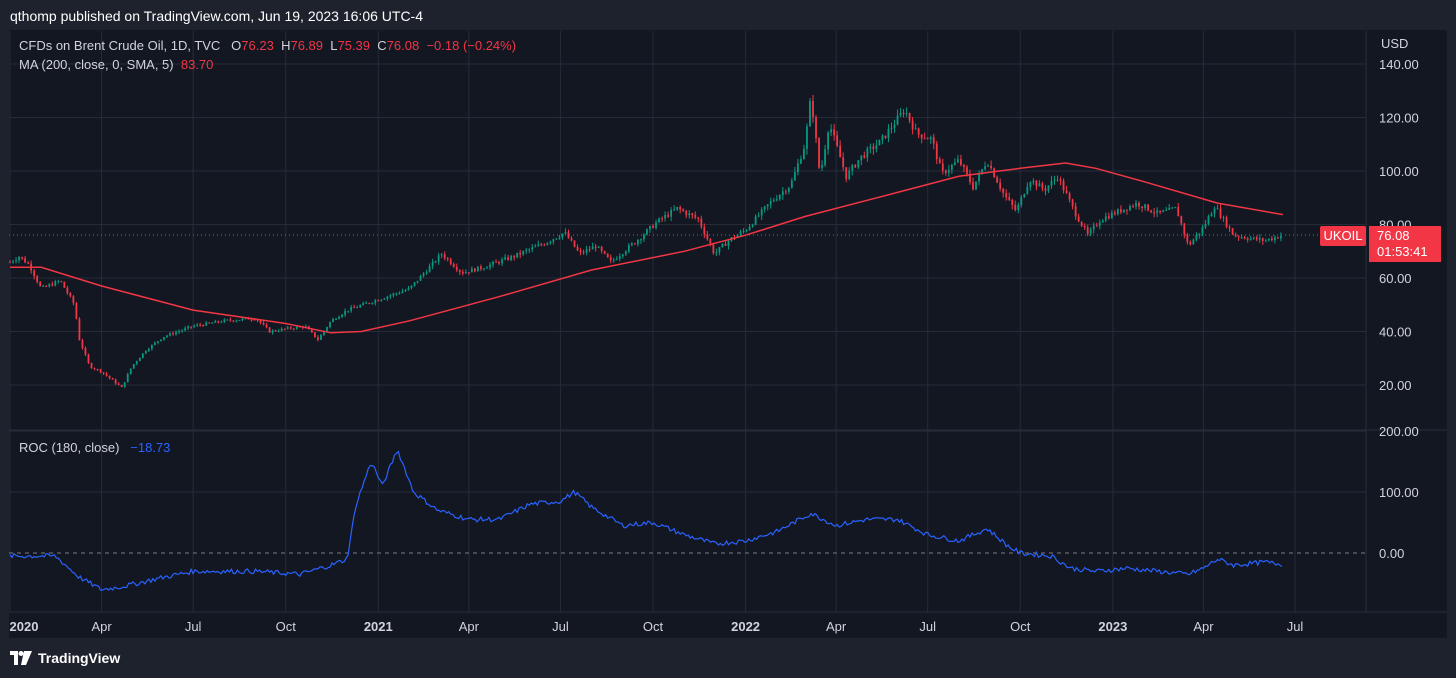  What do you see at coordinates (65, 658) in the screenshot?
I see `footer: TradingView` at bounding box center [65, 658].